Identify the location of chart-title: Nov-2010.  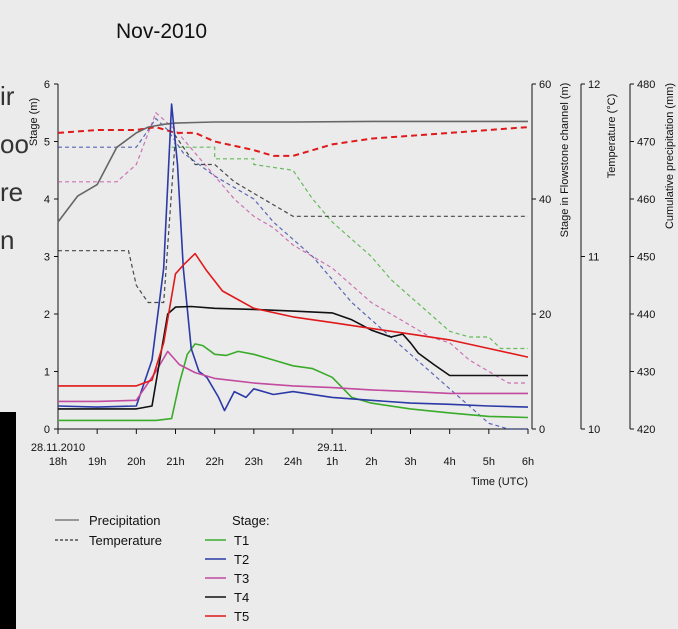
(161, 31).